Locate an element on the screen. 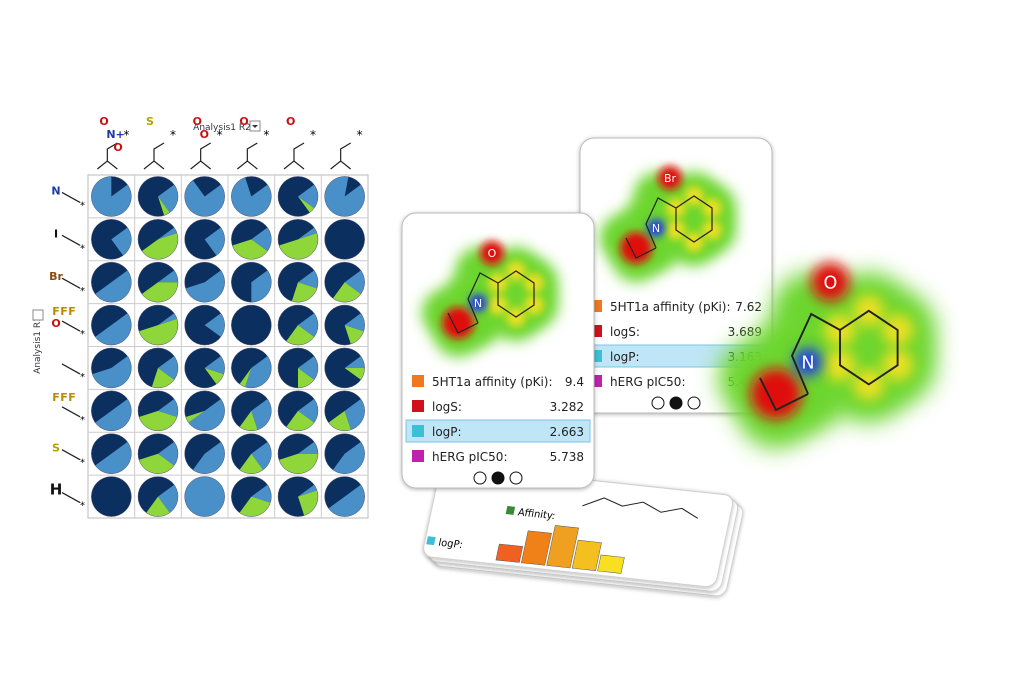  heat-blue is located at coordinates (656, 228).